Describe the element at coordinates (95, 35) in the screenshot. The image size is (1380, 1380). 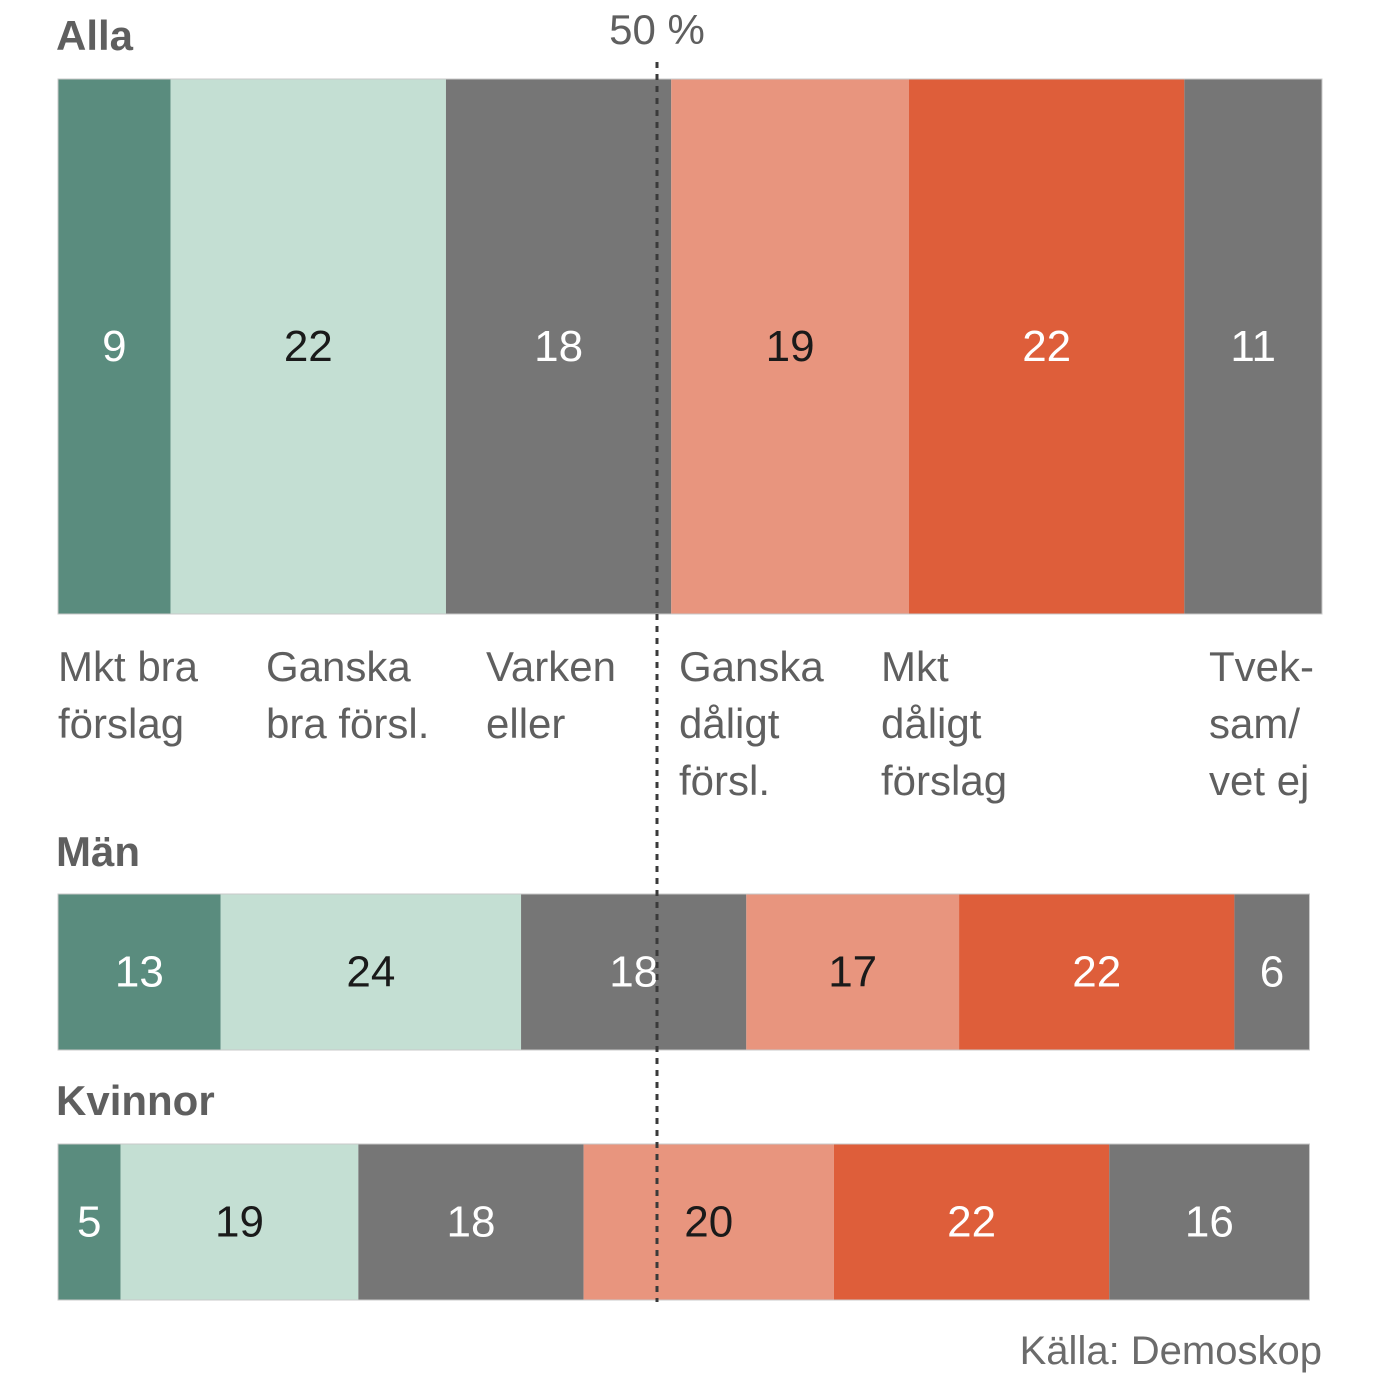
I see `group-title-alla: Alla` at that location.